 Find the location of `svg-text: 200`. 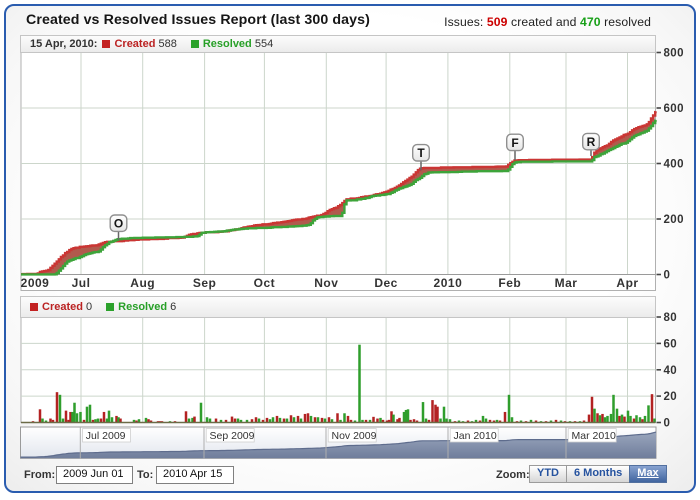

svg-text: 200 is located at coordinates (674, 220).